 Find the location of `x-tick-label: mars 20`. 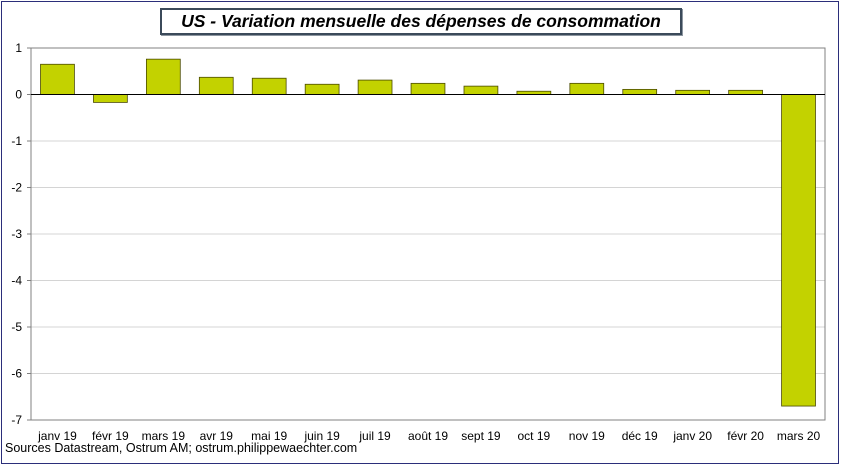

x-tick-label: mars 20 is located at coordinates (799, 436).